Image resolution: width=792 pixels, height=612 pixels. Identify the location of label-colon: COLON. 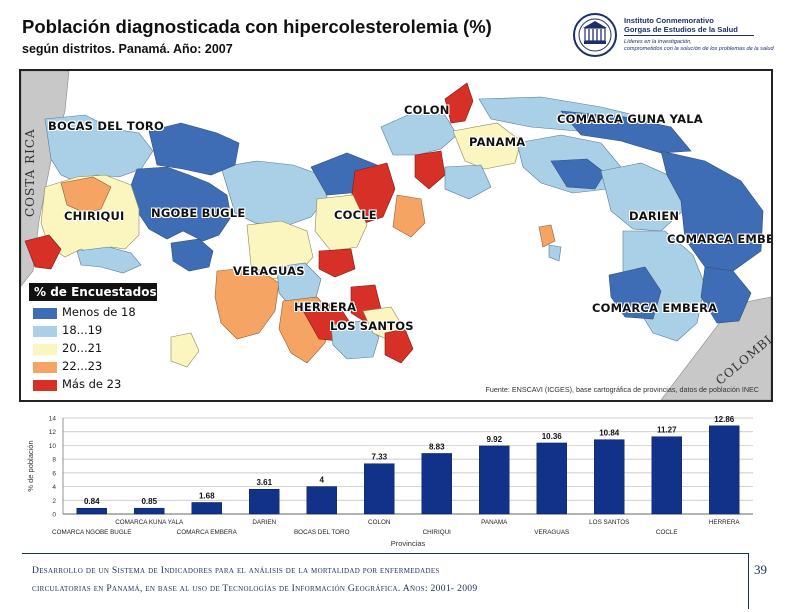
(427, 110).